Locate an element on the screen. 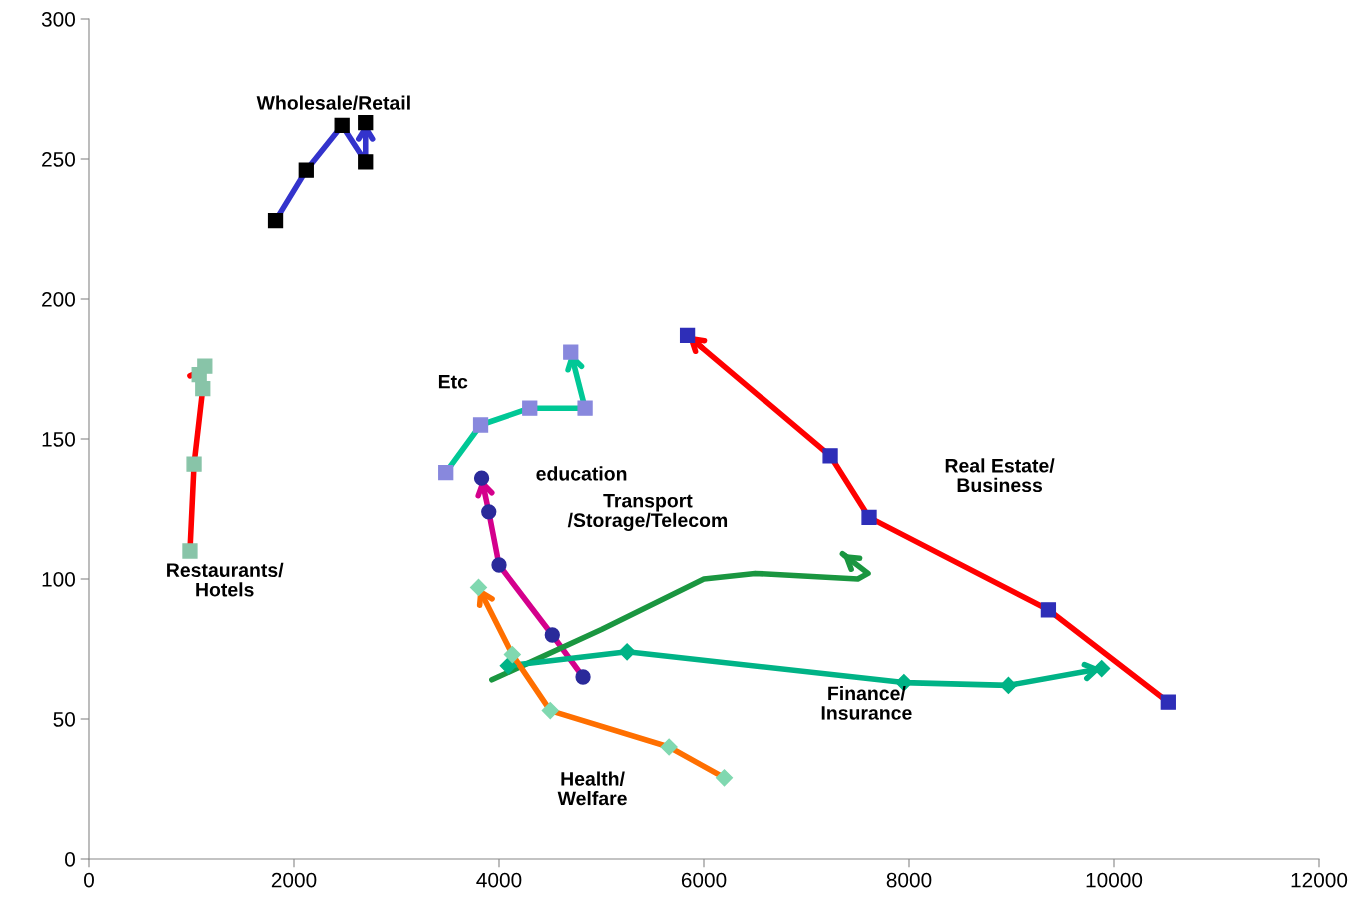 The image size is (1366, 901). x-tick-label: 0 is located at coordinates (89, 880).